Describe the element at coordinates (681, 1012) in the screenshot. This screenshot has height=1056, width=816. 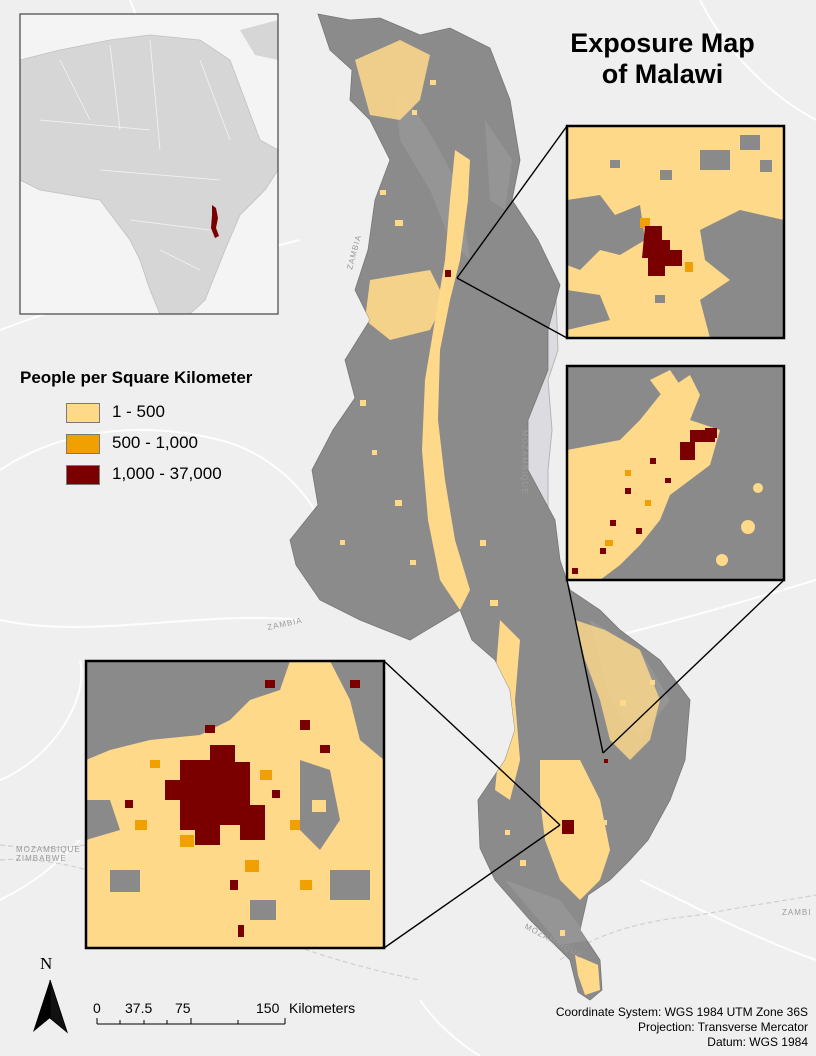
I see `coordinate-system: Coordinate System: WGS 1984 UTM Zone 36S` at that location.